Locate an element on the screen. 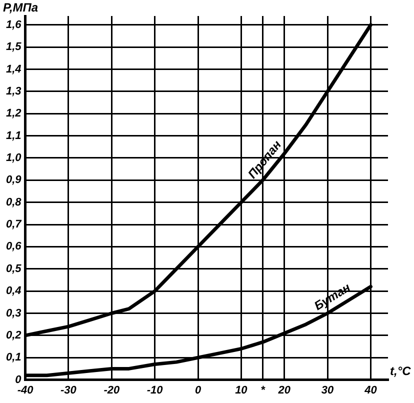 The width and height of the screenshot is (414, 403). y-tick-label: 0,4 is located at coordinates (14, 291).